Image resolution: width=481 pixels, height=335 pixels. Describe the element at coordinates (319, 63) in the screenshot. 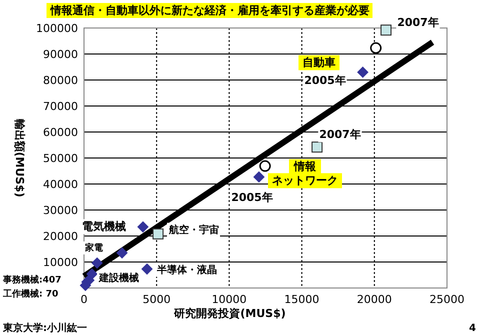

I see `annotation: 自動車` at that location.